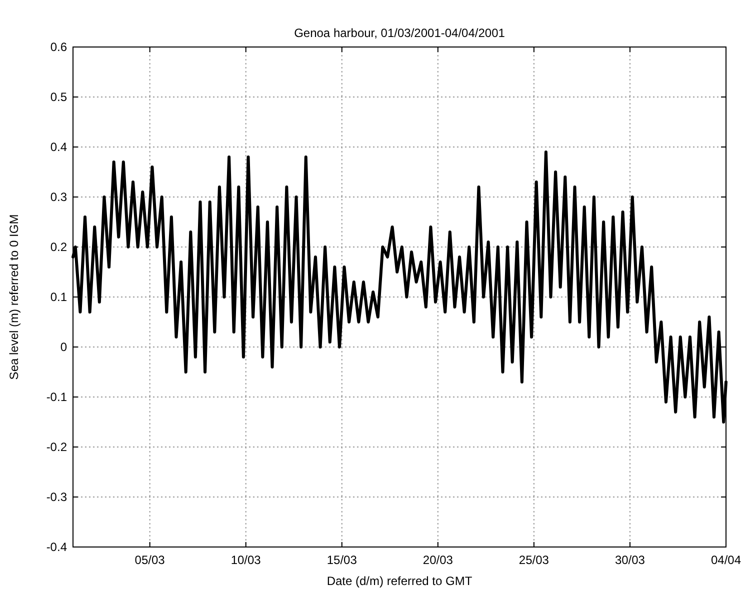 Image resolution: width=746 pixels, height=598 pixels. I want to click on y-tick-label: 0.1, so click(59, 297).